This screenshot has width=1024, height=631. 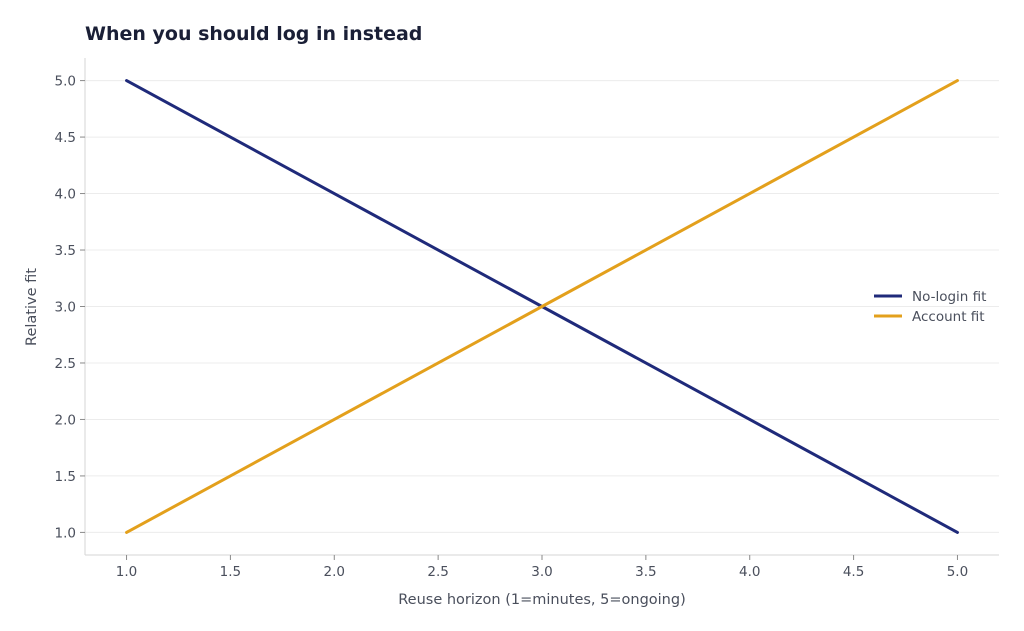 What do you see at coordinates (65, 251) in the screenshot?
I see `y-tick-label: 3.5` at bounding box center [65, 251].